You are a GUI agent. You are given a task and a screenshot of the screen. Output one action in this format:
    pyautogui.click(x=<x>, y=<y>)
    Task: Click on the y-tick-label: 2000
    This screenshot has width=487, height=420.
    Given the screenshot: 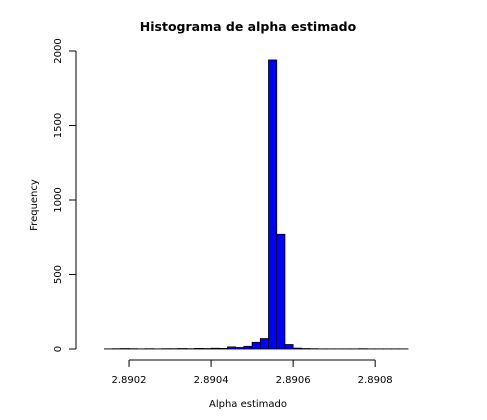 What is the action you would take?
    pyautogui.click(x=58, y=50)
    